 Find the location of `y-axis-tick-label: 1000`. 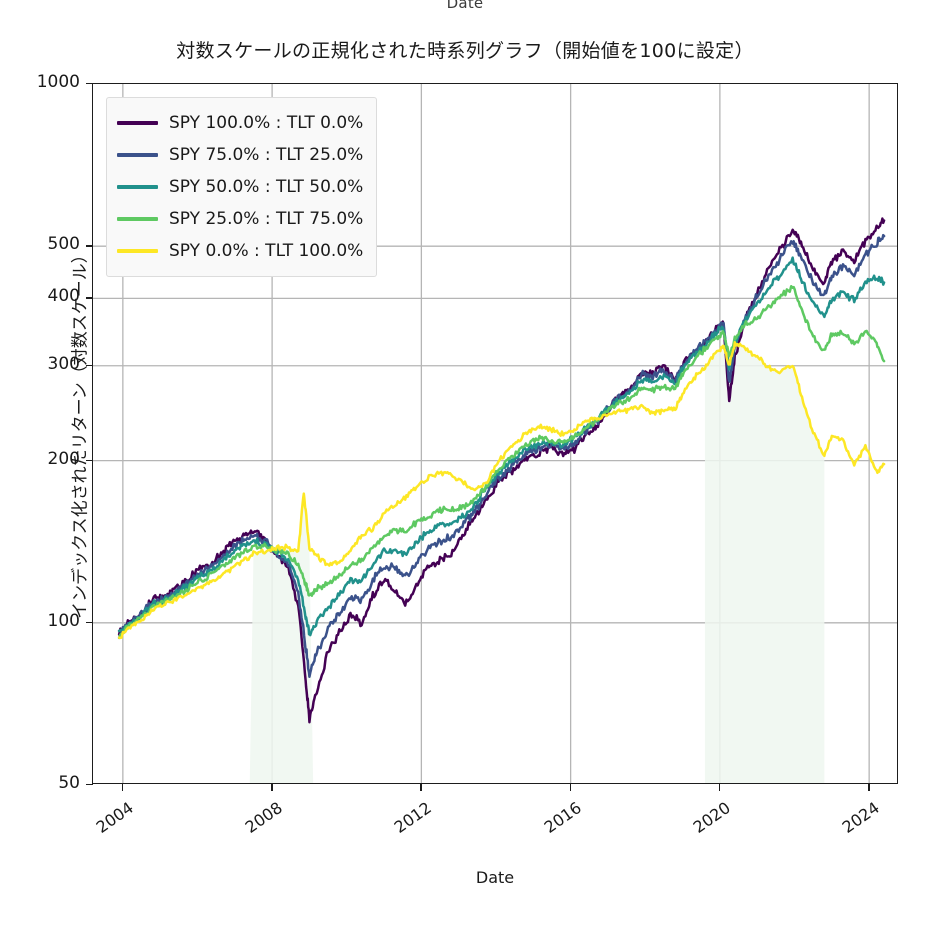

y-axis-tick-label: 1000 is located at coordinates (58, 82).